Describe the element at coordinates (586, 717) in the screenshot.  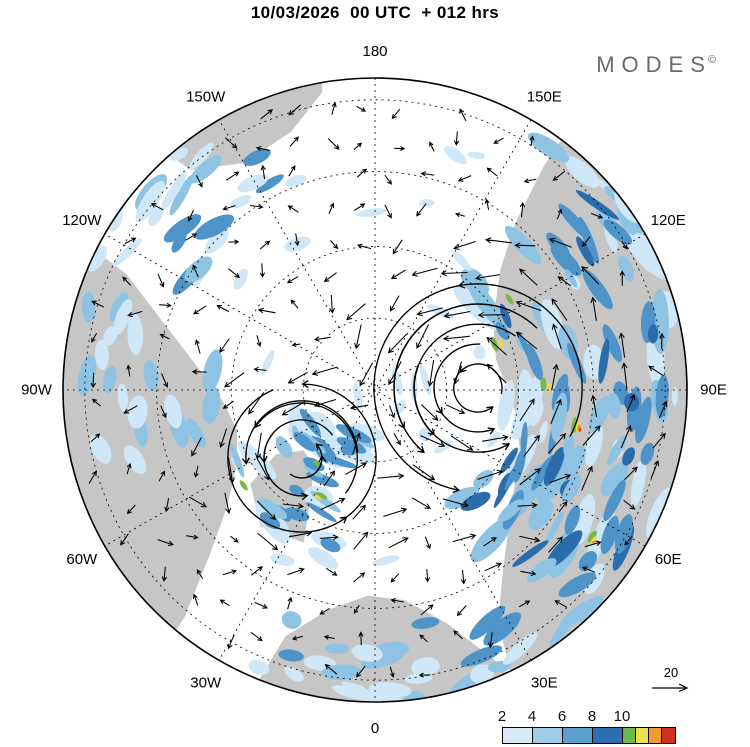
I see `colorbar-ticks: 2 4 6 8 10` at that location.